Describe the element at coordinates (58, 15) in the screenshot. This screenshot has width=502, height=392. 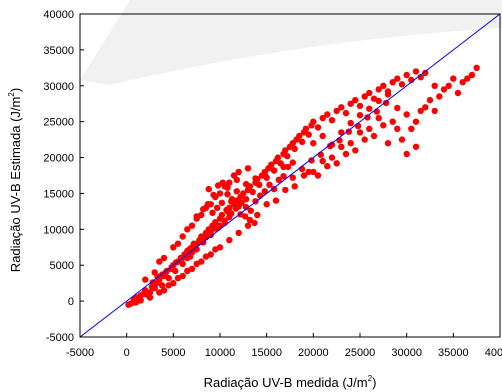
I see `y-tick-label: 40000` at that location.